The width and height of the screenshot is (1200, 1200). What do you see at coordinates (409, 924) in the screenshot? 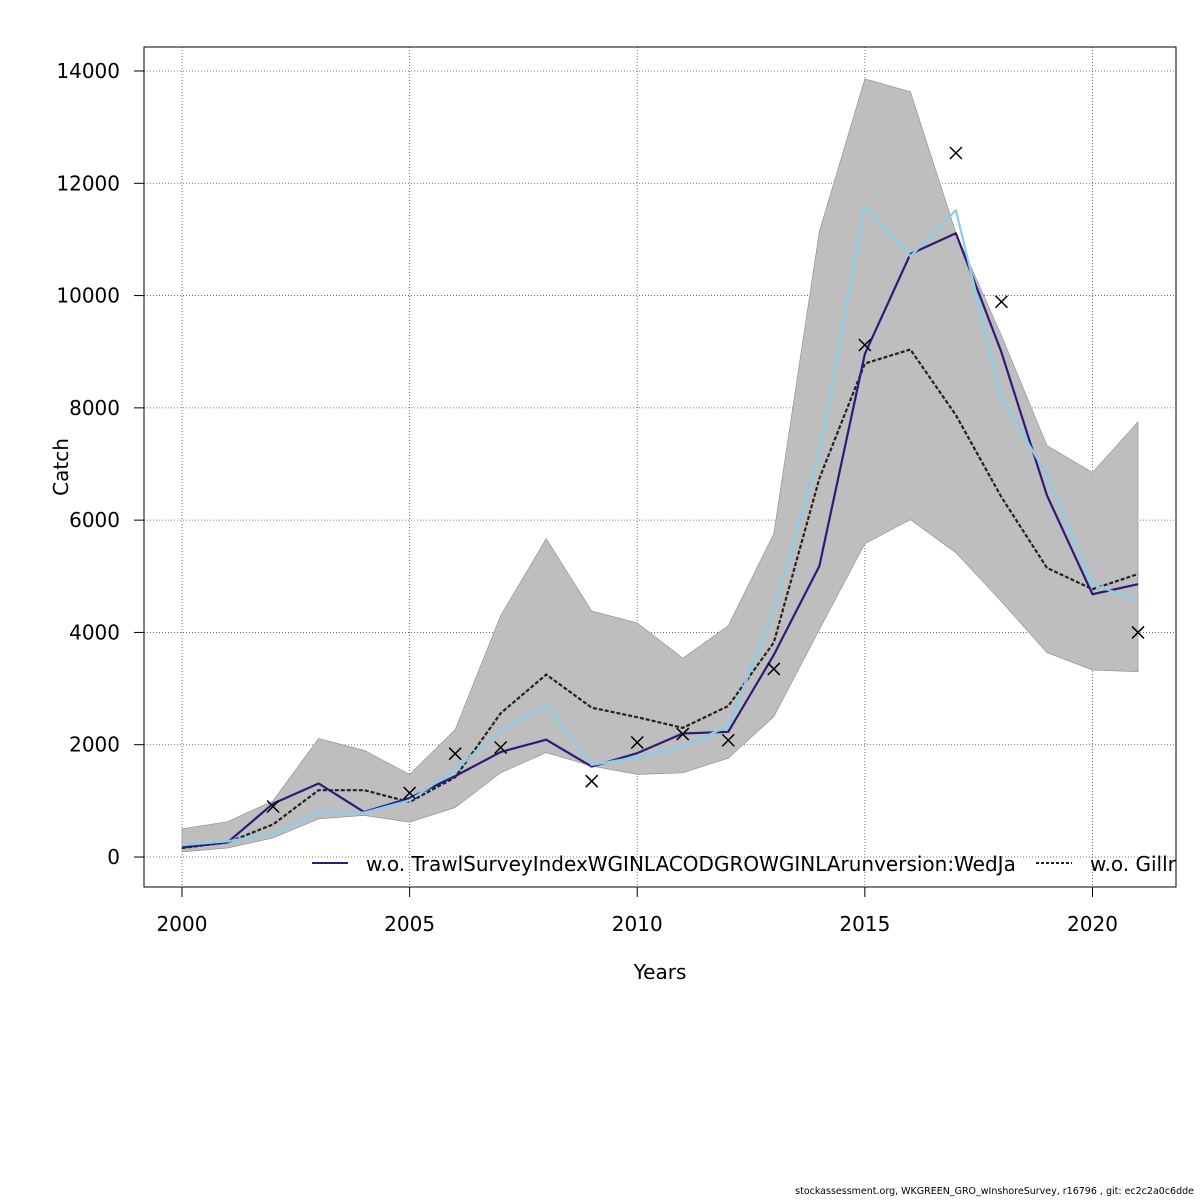
I see `x-tick-label-1: 2005` at bounding box center [409, 924].